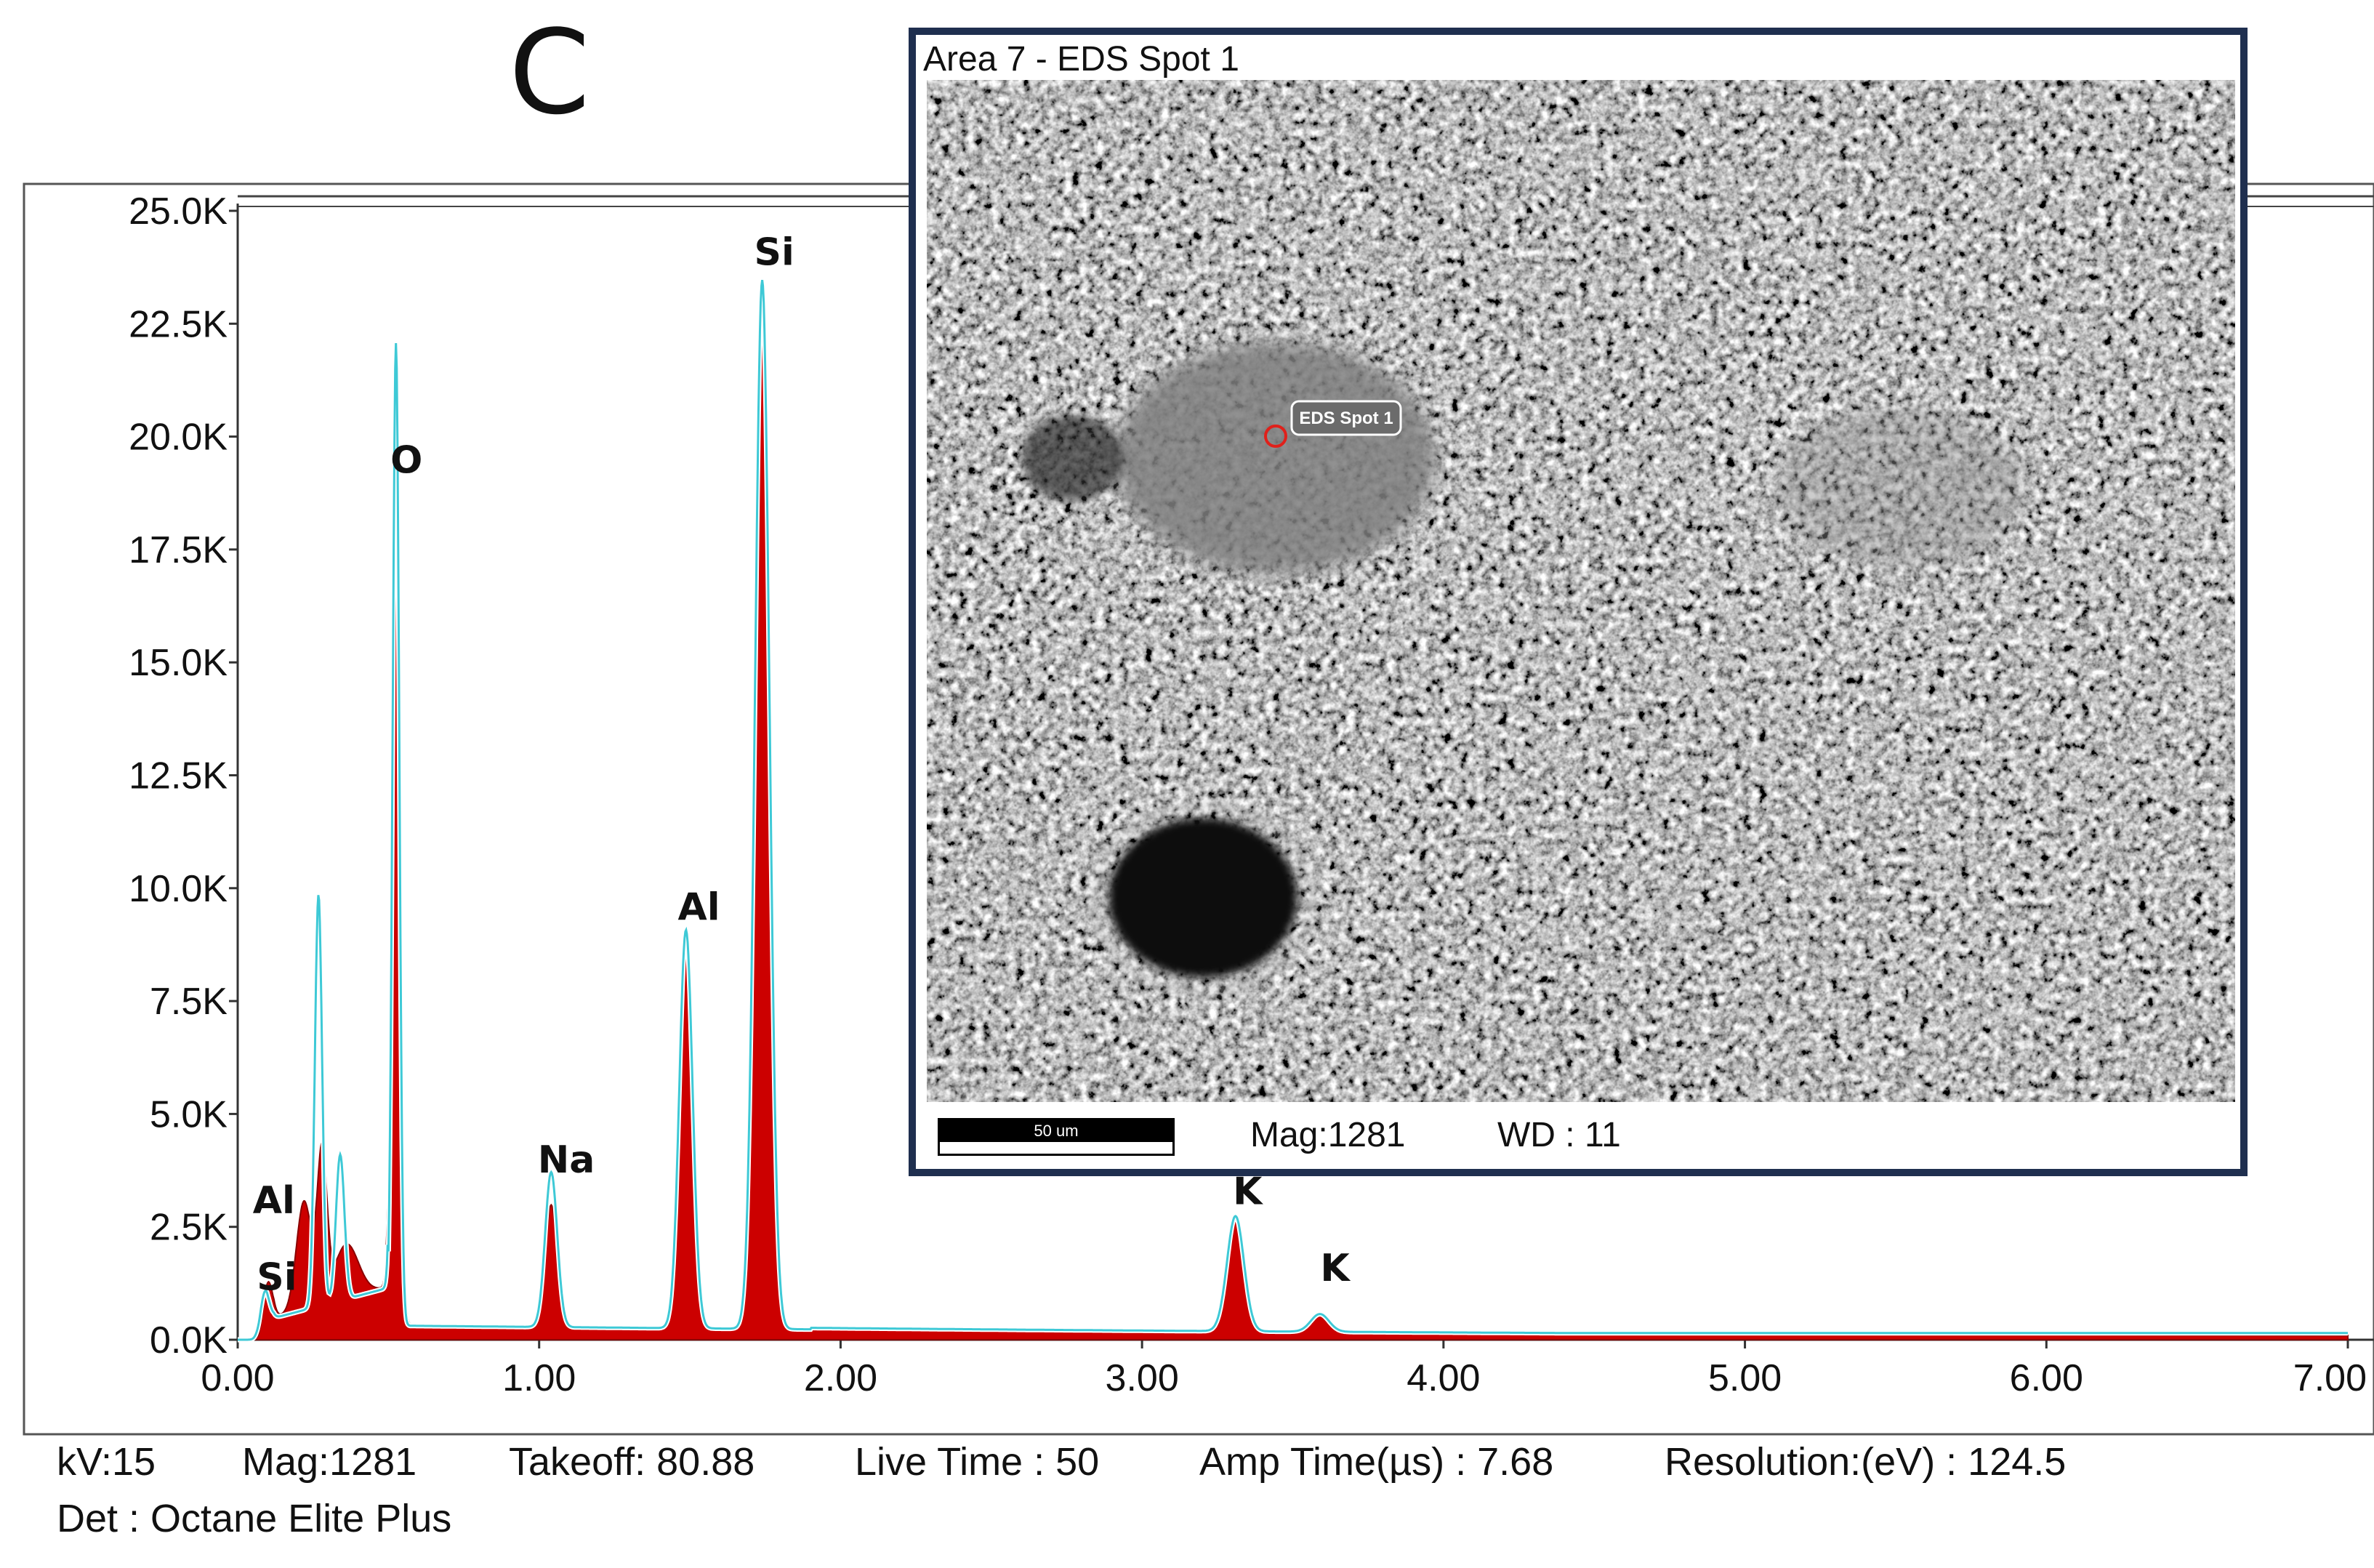 This screenshot has height=1568, width=2374. What do you see at coordinates (2330, 1378) in the screenshot?
I see `x-tick-label: 7.00` at bounding box center [2330, 1378].